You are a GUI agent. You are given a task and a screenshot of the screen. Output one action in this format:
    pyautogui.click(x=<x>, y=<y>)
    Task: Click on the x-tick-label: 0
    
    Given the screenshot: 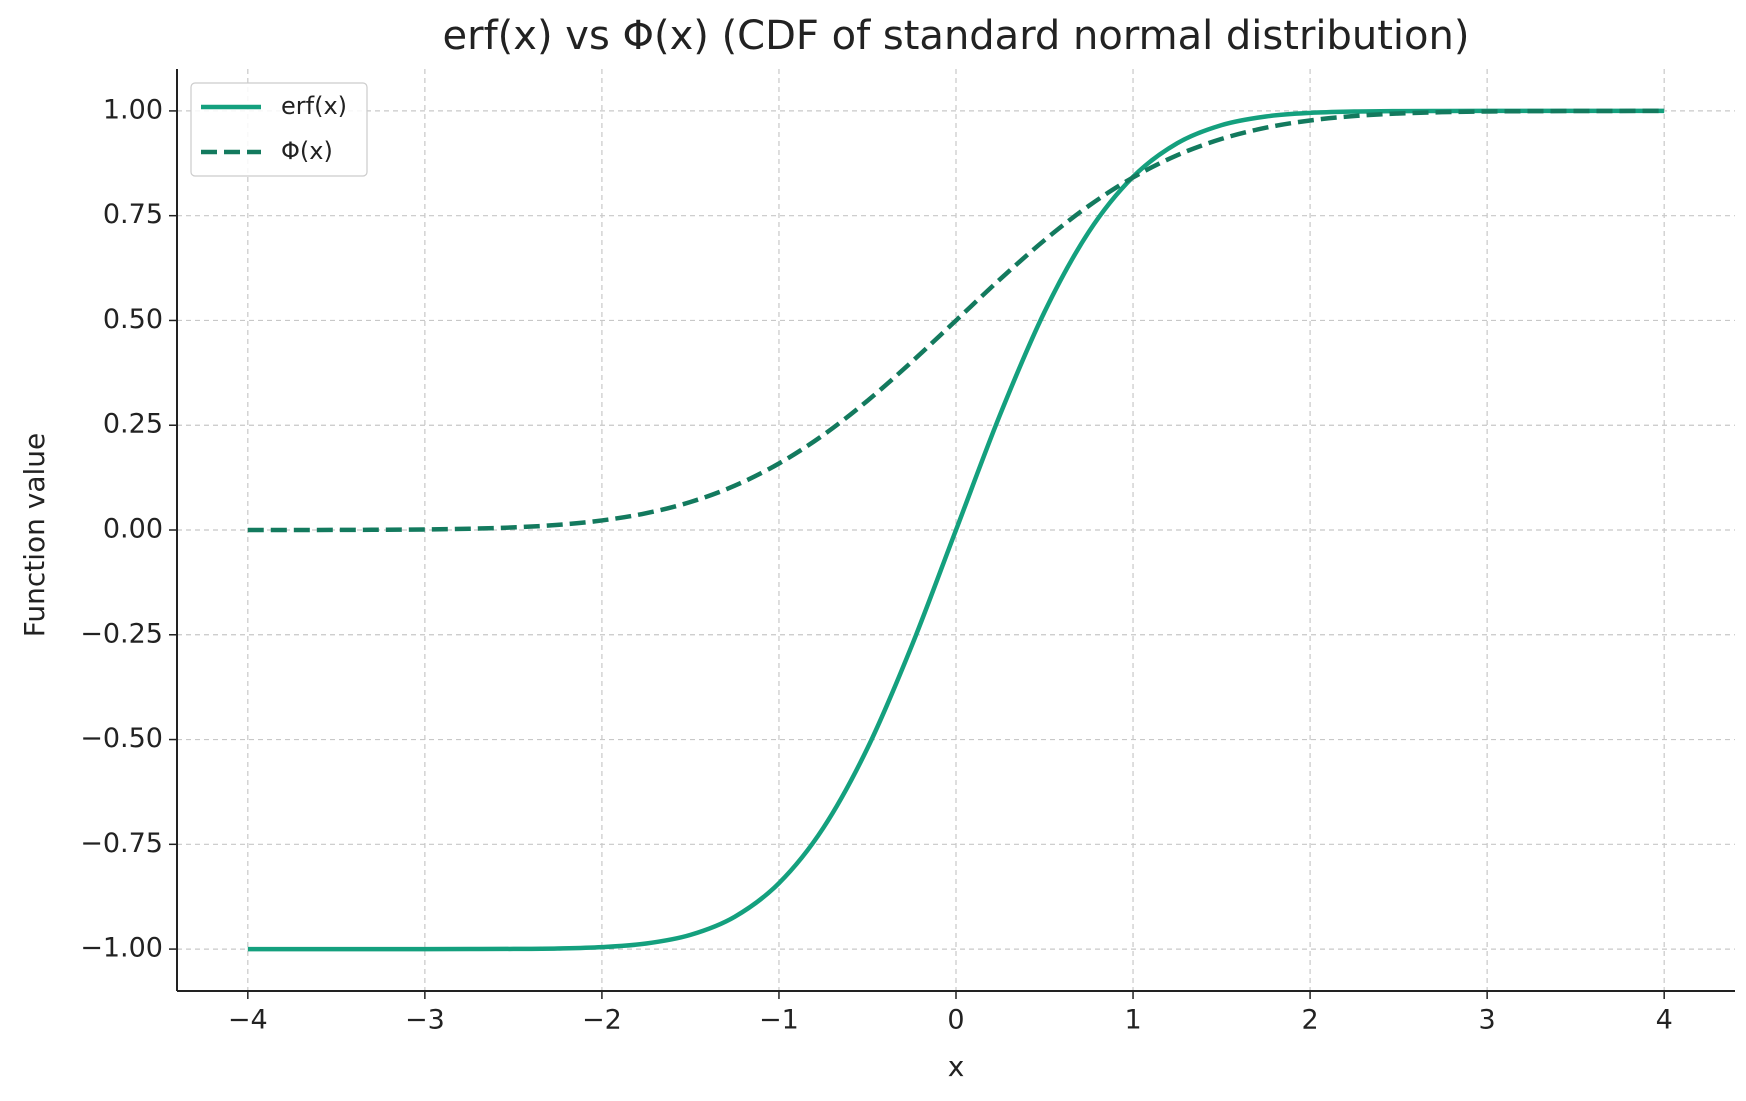 What is the action you would take?
    pyautogui.click(x=955, y=1020)
    